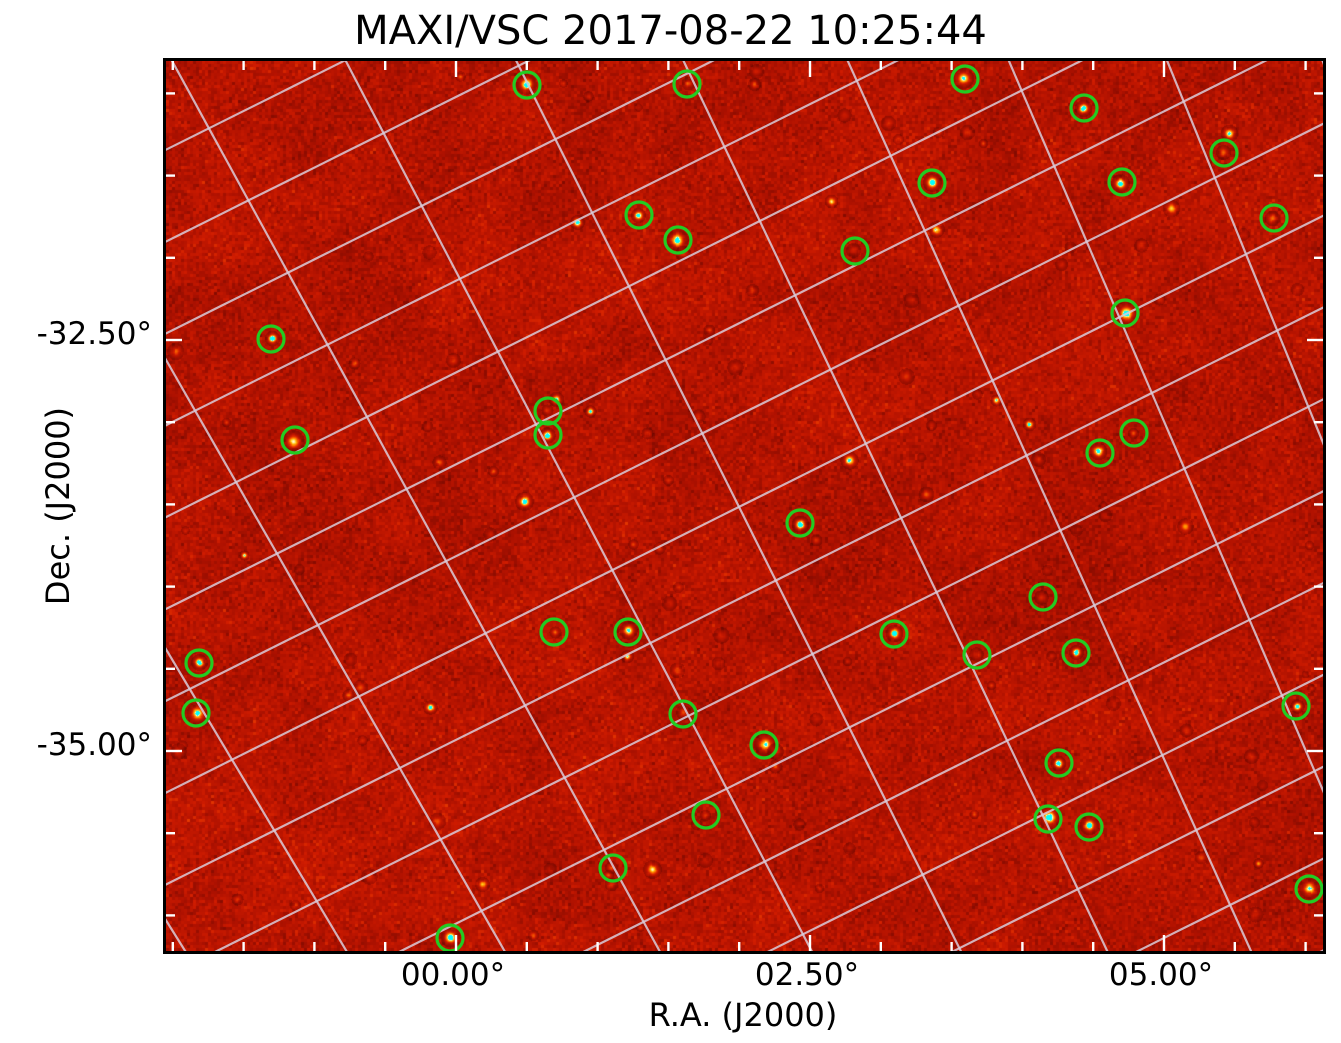 The width and height of the screenshot is (1341, 1043). Describe the element at coordinates (1161, 975) in the screenshot. I see `x-tick-label: 05.00°` at that location.